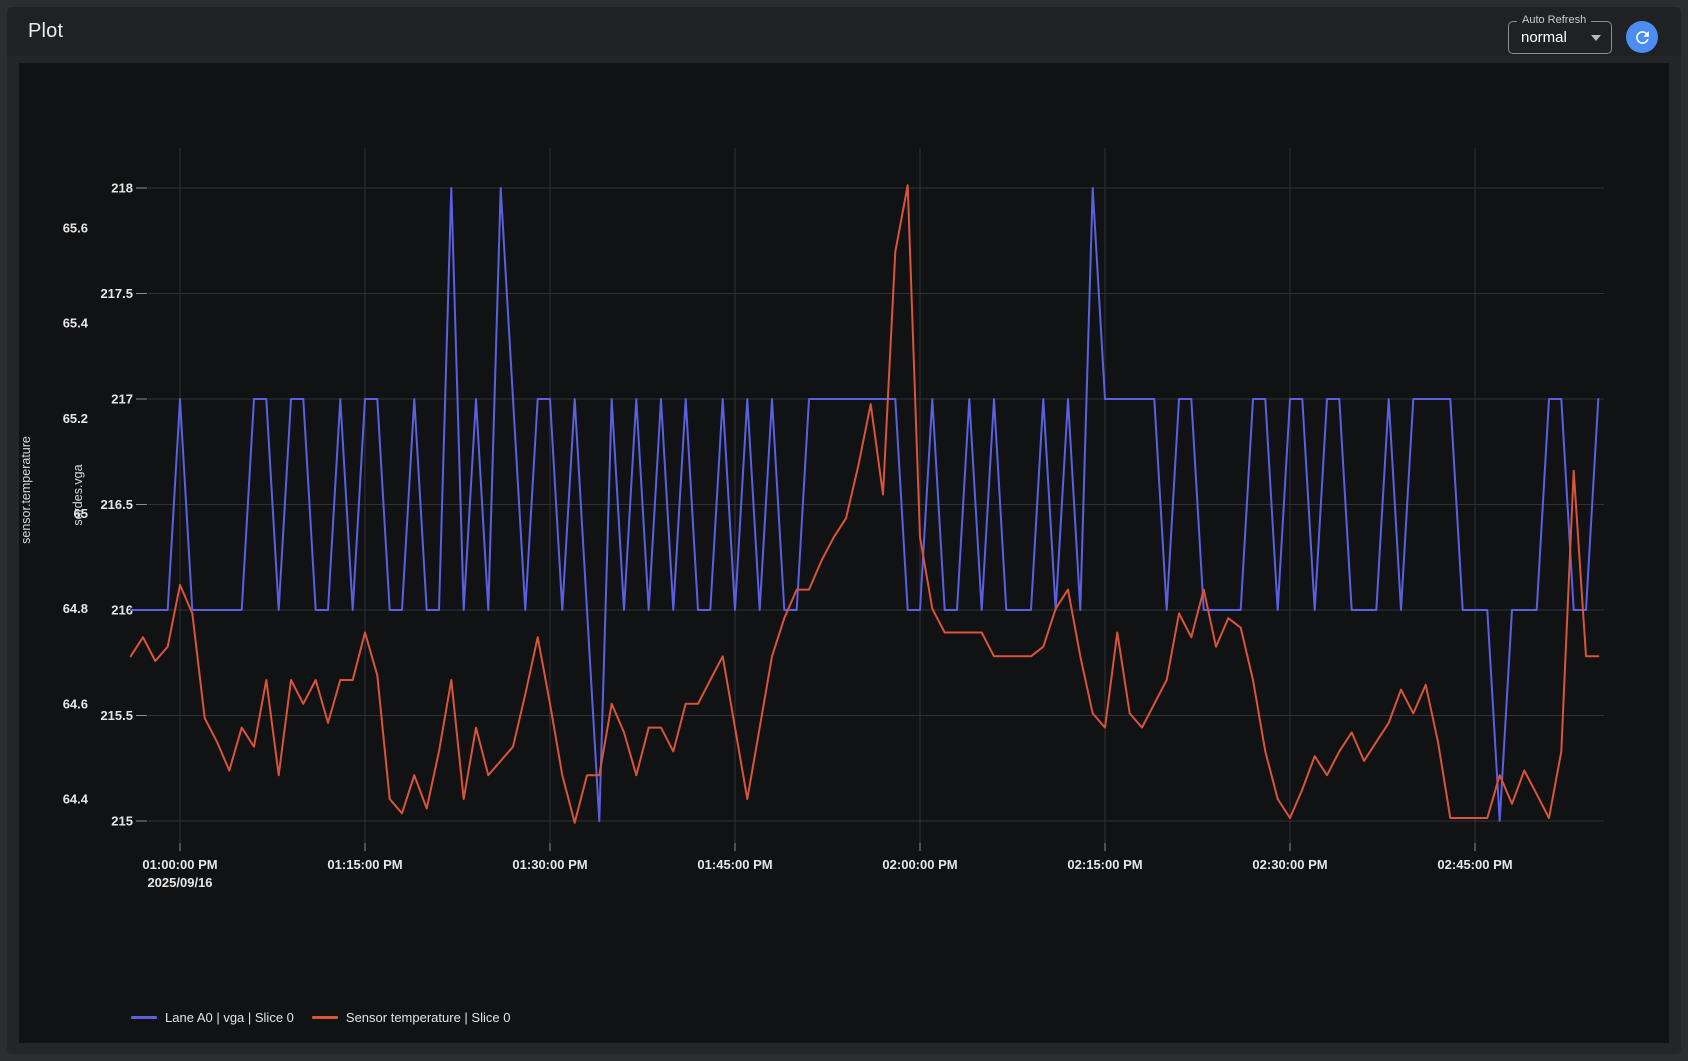 This screenshot has height=1061, width=1688. I want to click on chevron-down-icon, so click(1596, 38).